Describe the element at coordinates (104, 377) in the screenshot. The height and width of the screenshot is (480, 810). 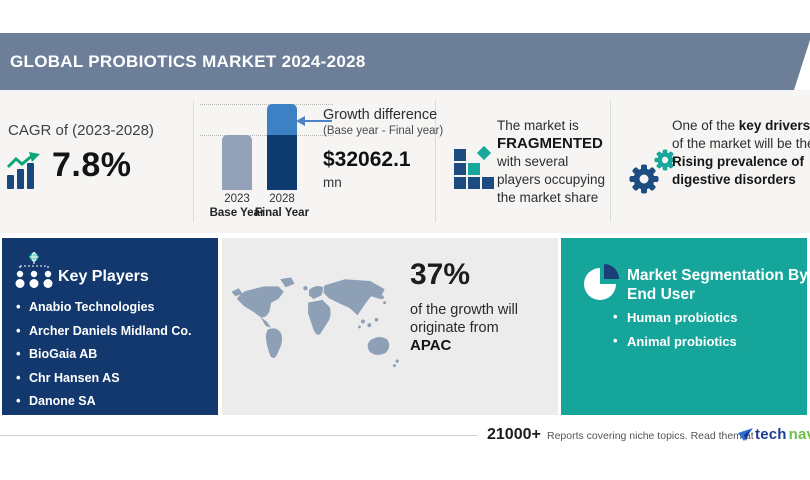
I see `list-item: Chr Hansen AS` at that location.